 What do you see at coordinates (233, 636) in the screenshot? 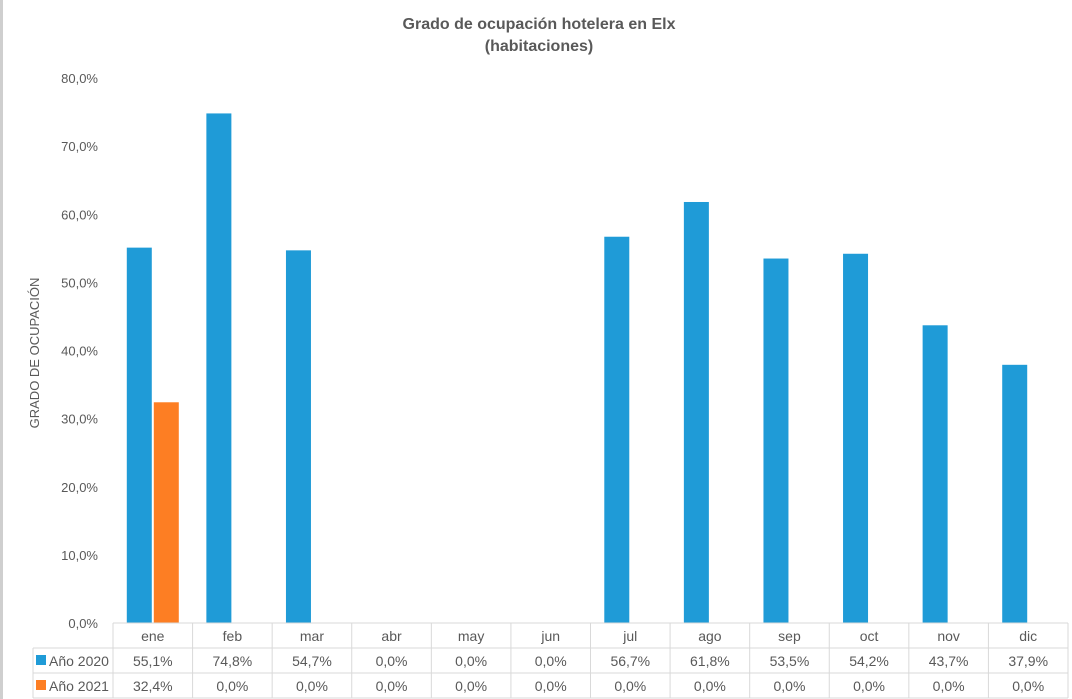
I see `x-tick-label: feb` at bounding box center [233, 636].